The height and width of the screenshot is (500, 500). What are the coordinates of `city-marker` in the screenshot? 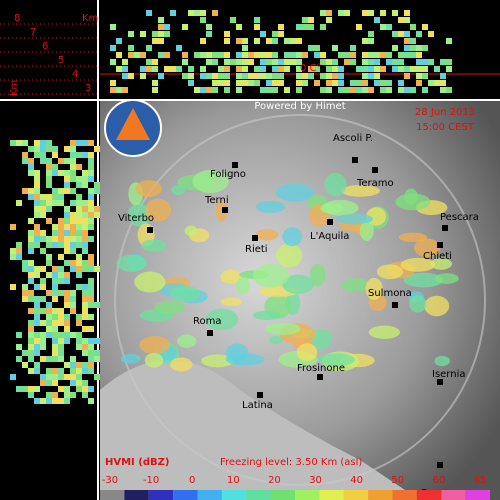 It's located at (150, 230).